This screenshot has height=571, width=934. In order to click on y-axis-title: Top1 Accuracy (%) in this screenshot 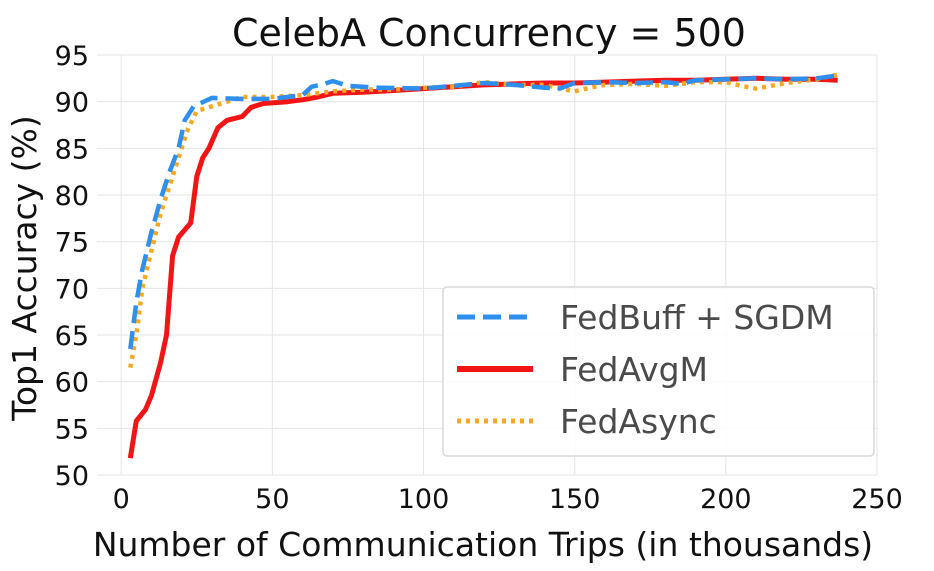, I will do `click(24, 268)`.